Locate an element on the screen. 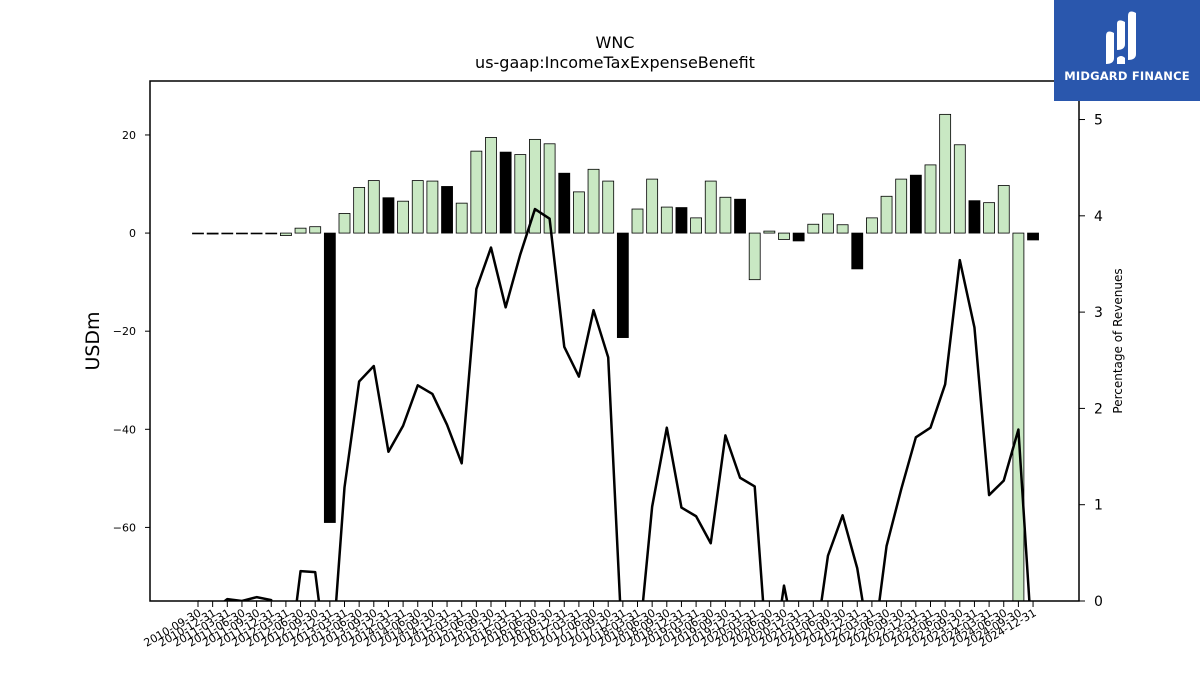 The image size is (1200, 675). y-axis-right: 0 1 2 3 4 5 is located at coordinates (1091, 361).